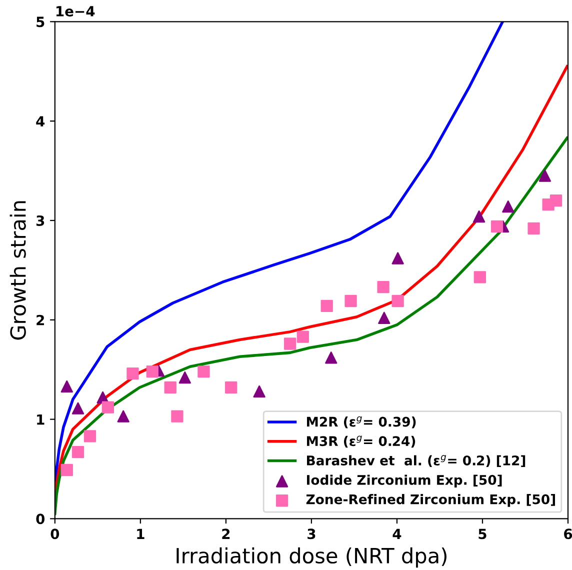 The width and height of the screenshot is (572, 570). I want to click on x-tick-label: 4, so click(397, 533).